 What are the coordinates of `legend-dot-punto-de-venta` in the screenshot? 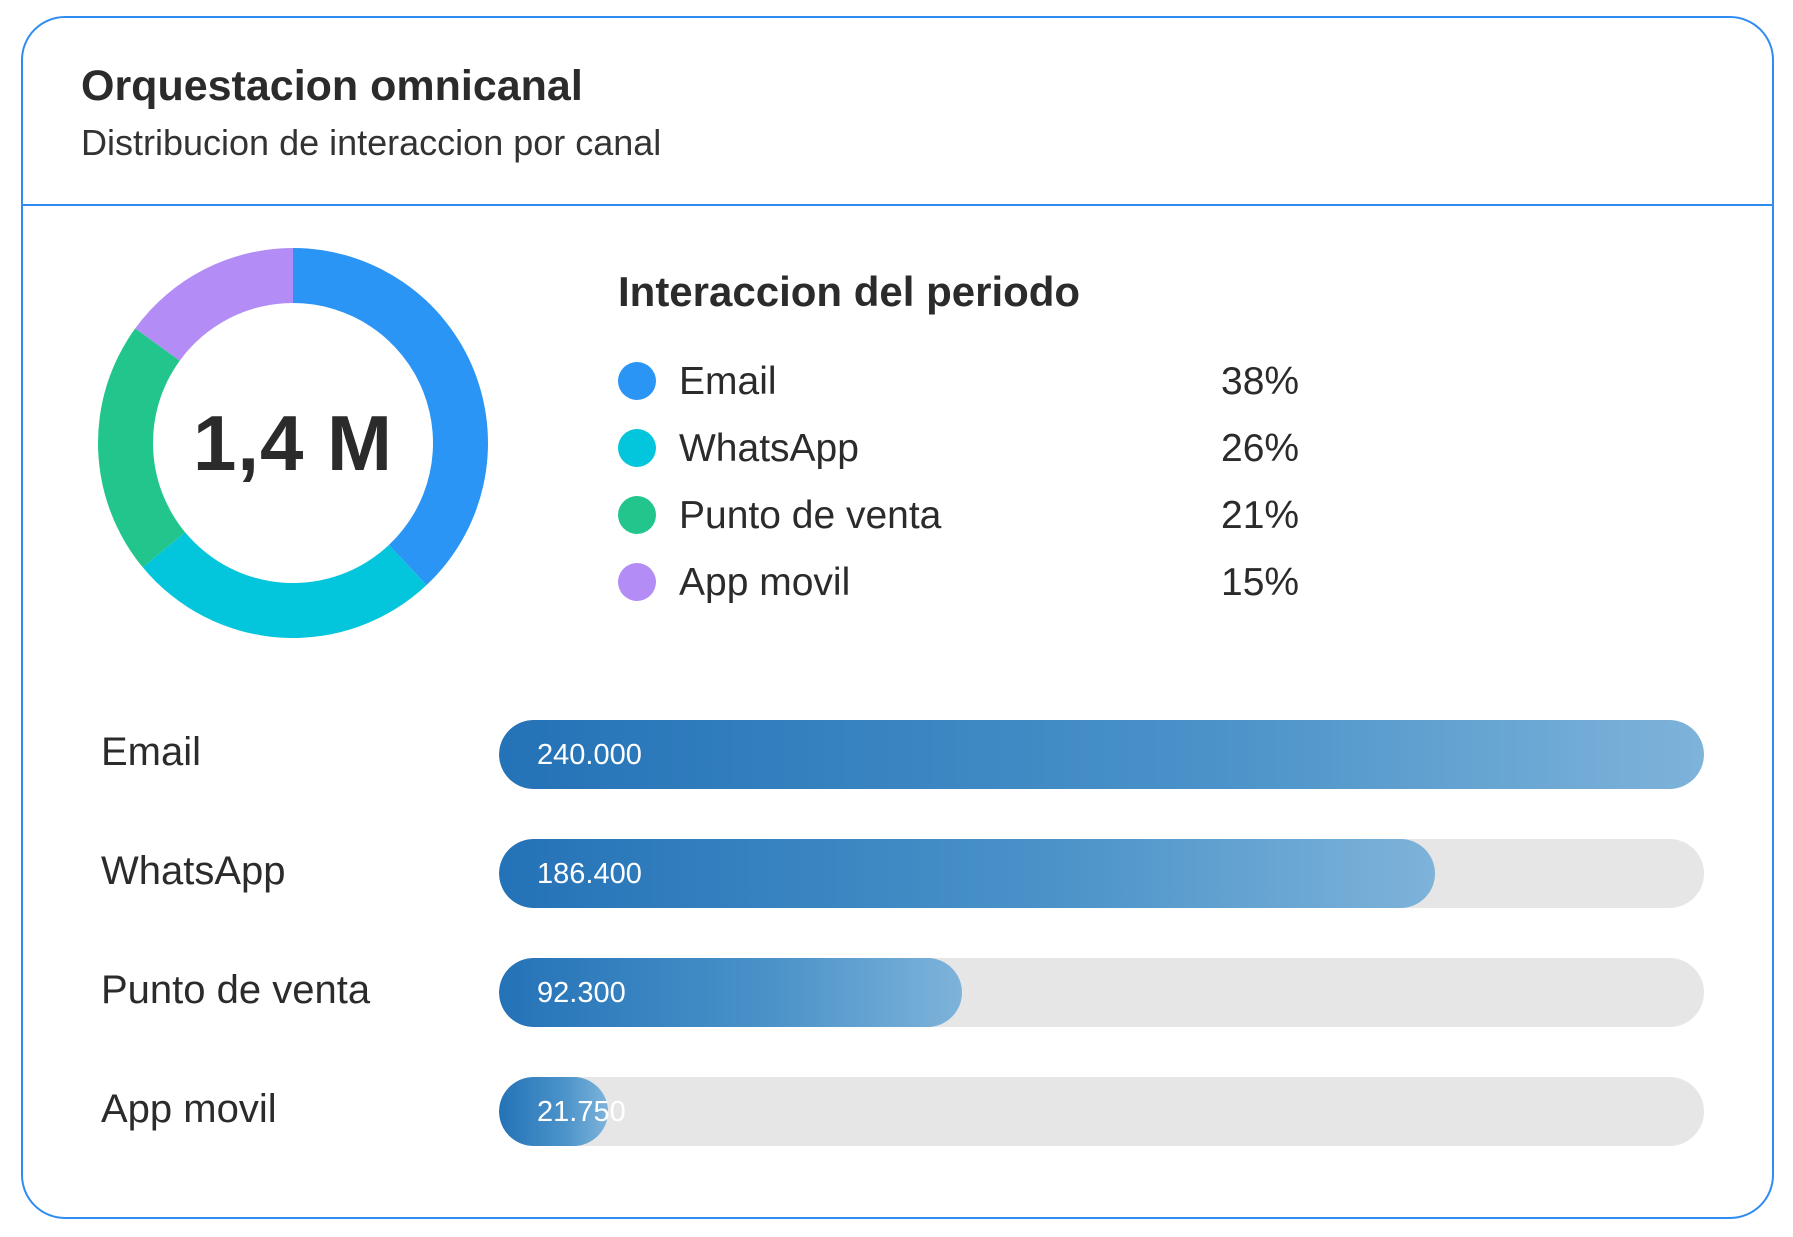 It's located at (637, 515).